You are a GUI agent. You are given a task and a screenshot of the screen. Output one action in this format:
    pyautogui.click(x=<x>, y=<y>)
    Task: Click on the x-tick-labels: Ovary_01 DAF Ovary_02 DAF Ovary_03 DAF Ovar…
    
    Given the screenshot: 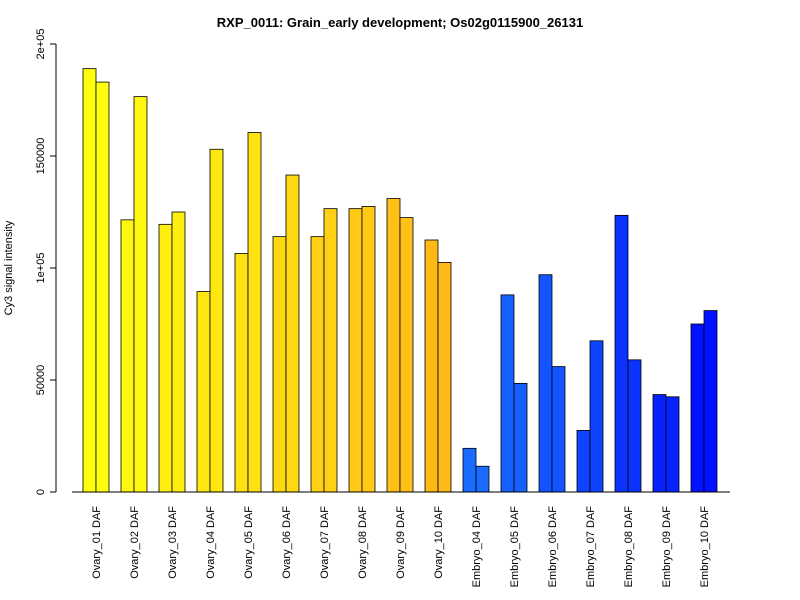 What is the action you would take?
    pyautogui.click(x=401, y=547)
    